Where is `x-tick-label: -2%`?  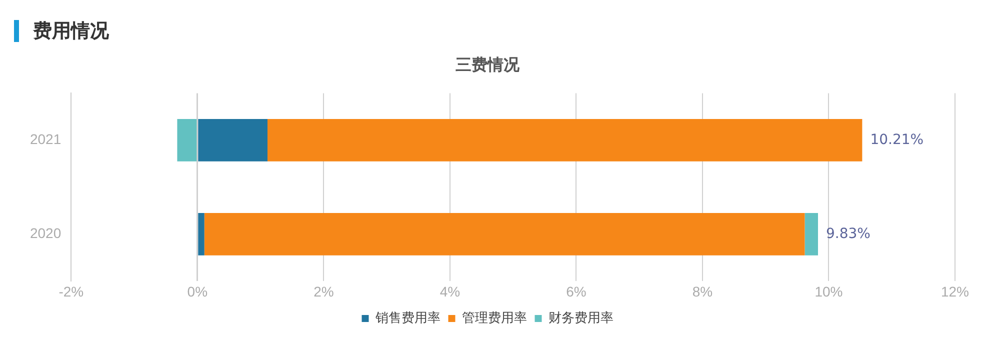 x-tick-label: -2% is located at coordinates (71, 291).